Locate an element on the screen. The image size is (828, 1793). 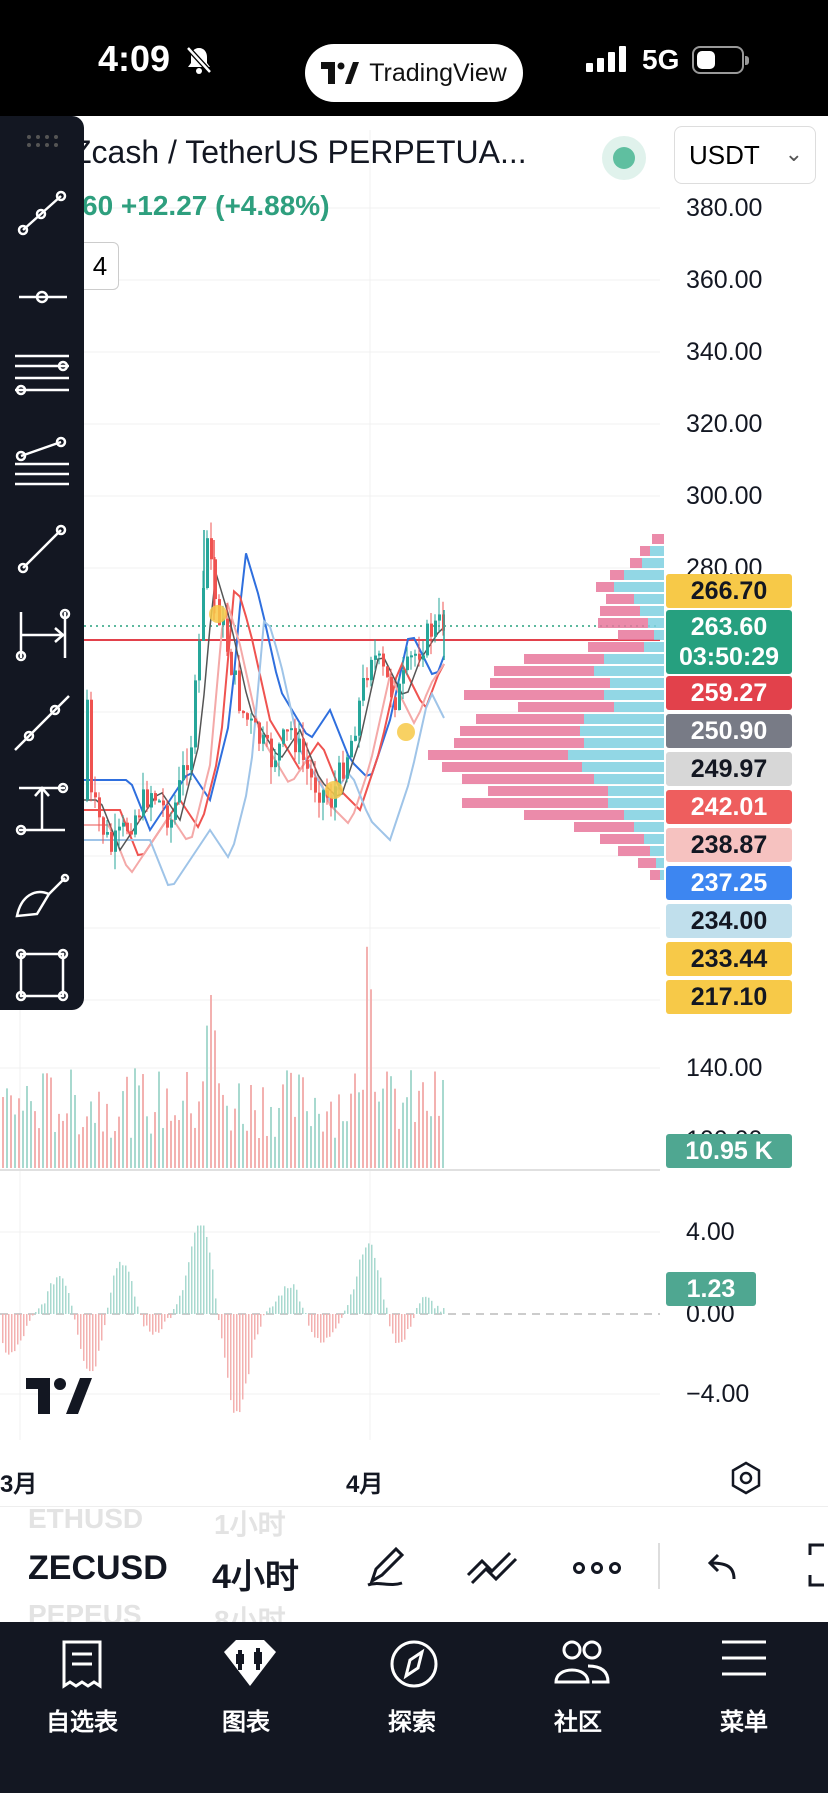
tab-label: 菜单 is located at coordinates (744, 1722).